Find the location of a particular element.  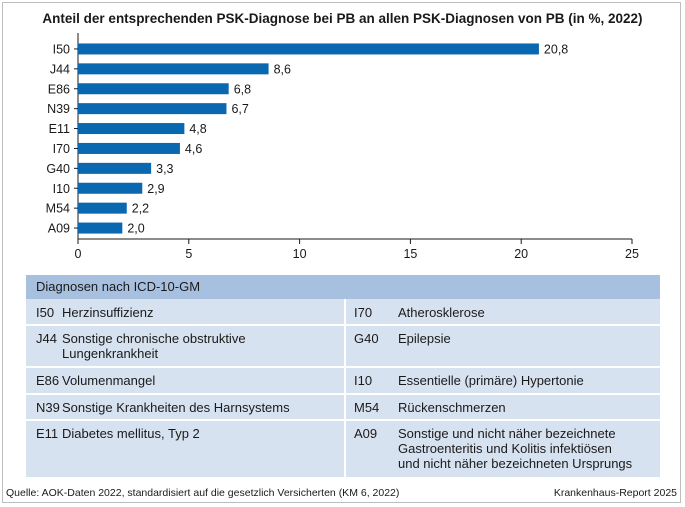

category-label: I70 is located at coordinates (61, 149).